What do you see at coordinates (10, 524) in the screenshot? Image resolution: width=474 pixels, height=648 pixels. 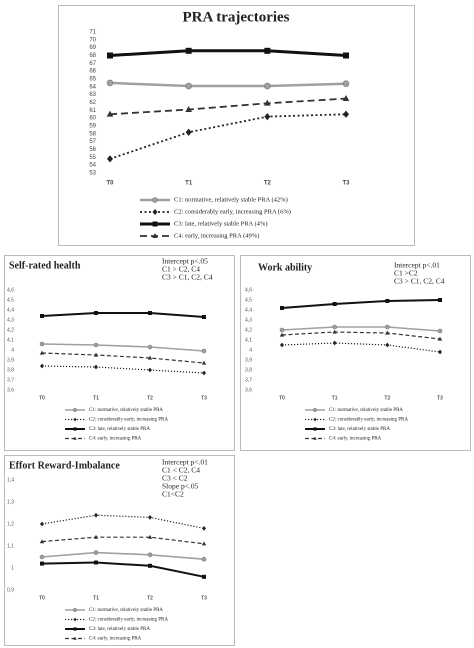 I see `y-tick-label: 1,2` at bounding box center [10, 524].